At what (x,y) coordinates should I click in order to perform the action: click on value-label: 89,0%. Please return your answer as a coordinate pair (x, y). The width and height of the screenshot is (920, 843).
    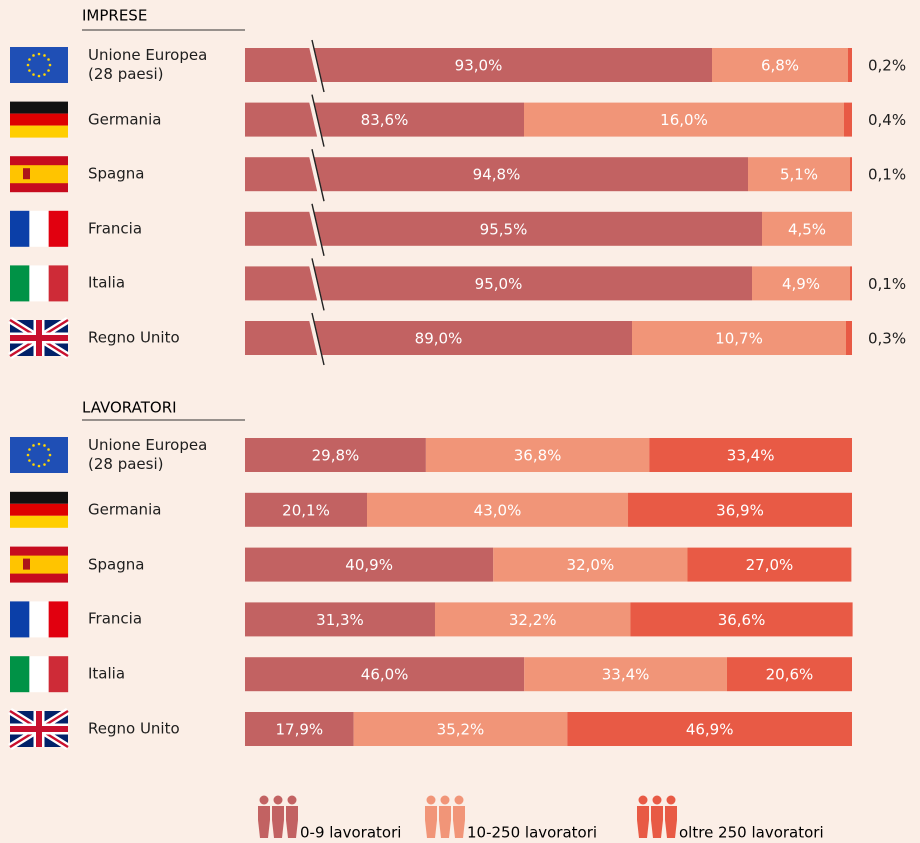
    Looking at the image, I should click on (439, 339).